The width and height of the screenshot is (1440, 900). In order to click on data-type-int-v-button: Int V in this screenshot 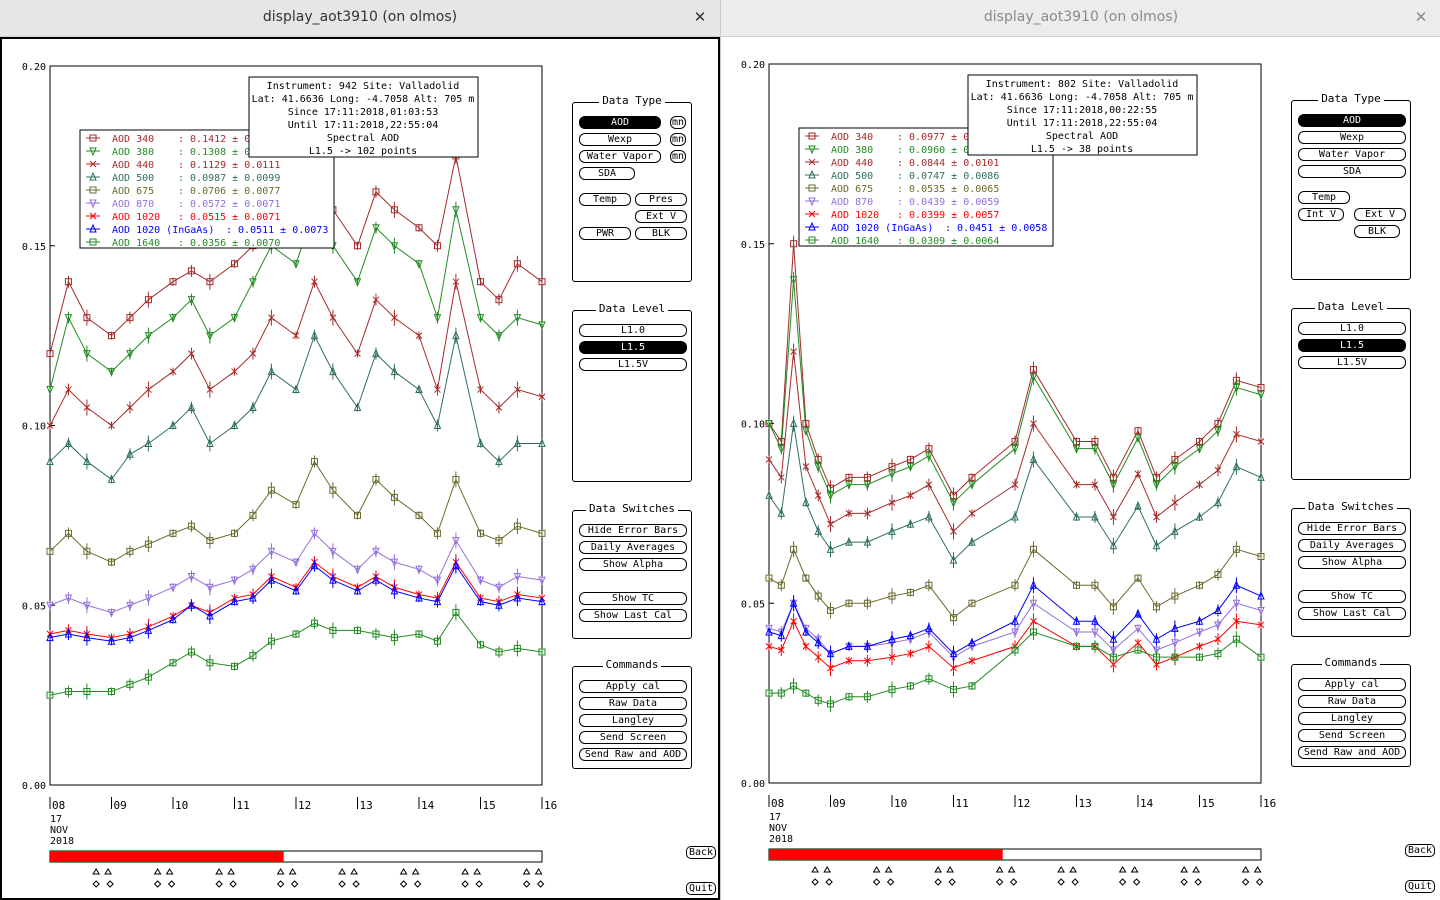, I will do `click(1321, 214)`.